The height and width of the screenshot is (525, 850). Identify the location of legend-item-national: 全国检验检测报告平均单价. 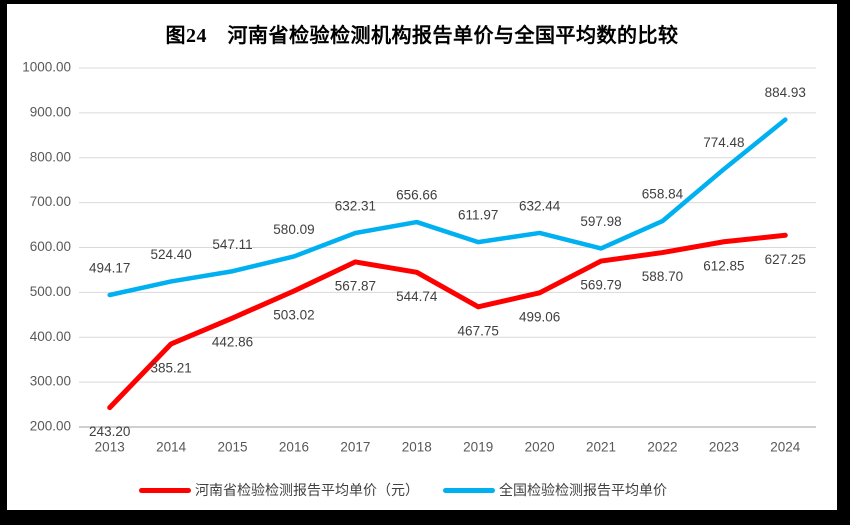
(555, 490).